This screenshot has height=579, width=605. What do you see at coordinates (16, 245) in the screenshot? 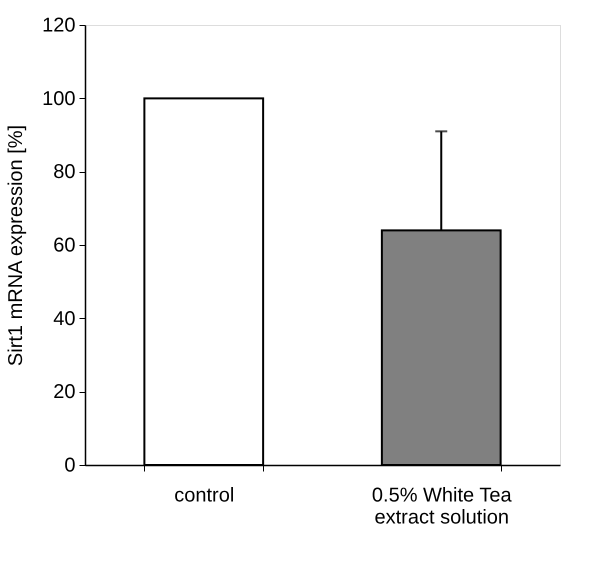
I see `y-axis-title: Sirt1 mRNA expression [%]` at bounding box center [16, 245].